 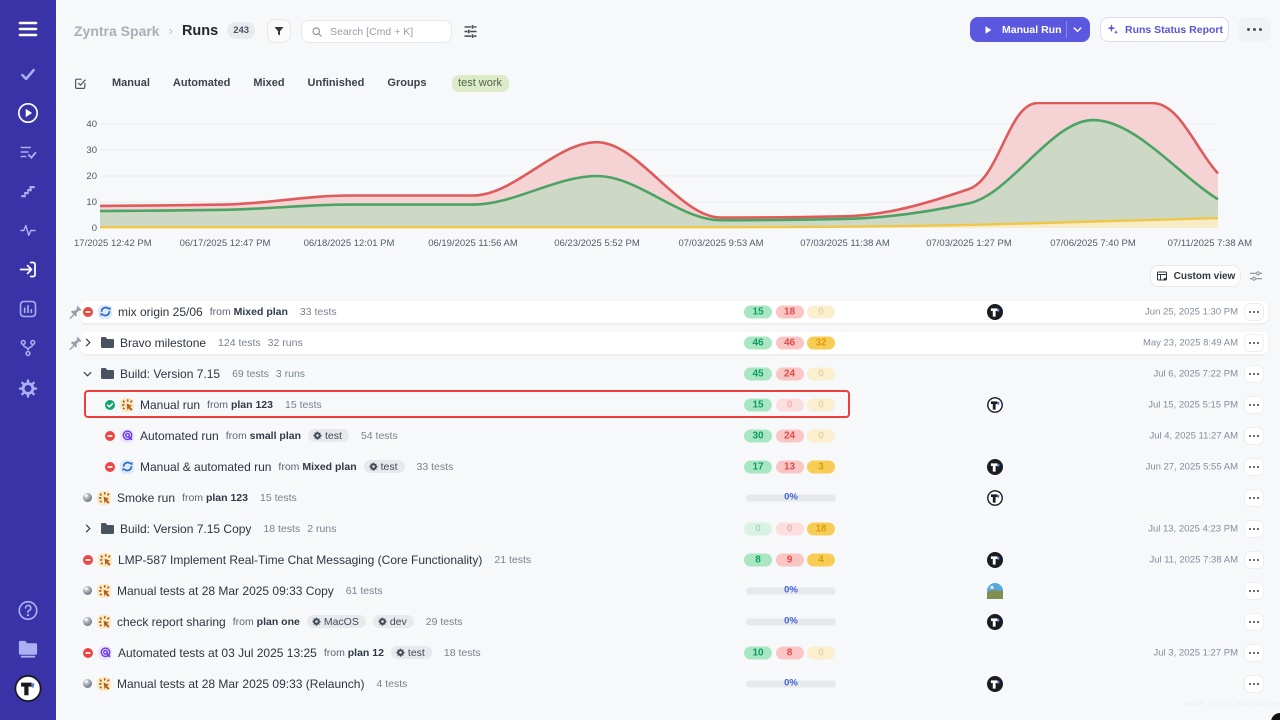 I want to click on svg-text: 0, so click(x=94, y=228).